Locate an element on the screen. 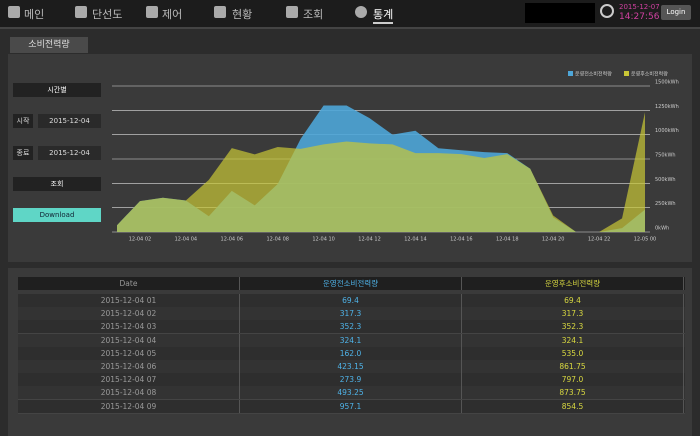 The width and height of the screenshot is (700, 436). nav-item: 제어 is located at coordinates (172, 14).